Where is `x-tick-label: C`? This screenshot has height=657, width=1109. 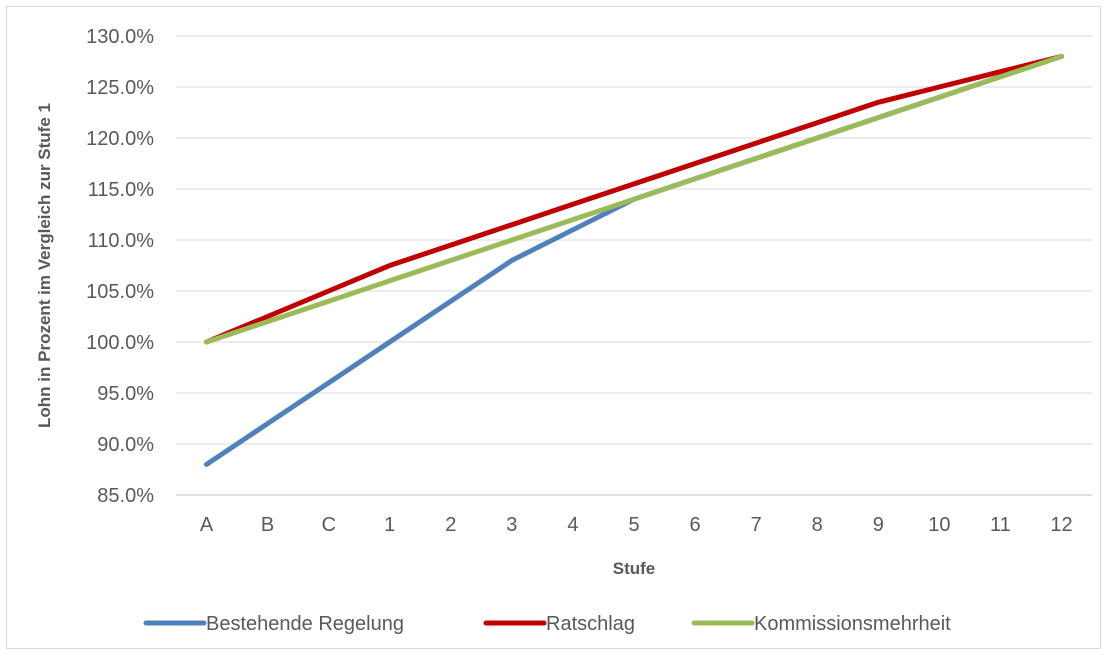 x-tick-label: C is located at coordinates (328, 525).